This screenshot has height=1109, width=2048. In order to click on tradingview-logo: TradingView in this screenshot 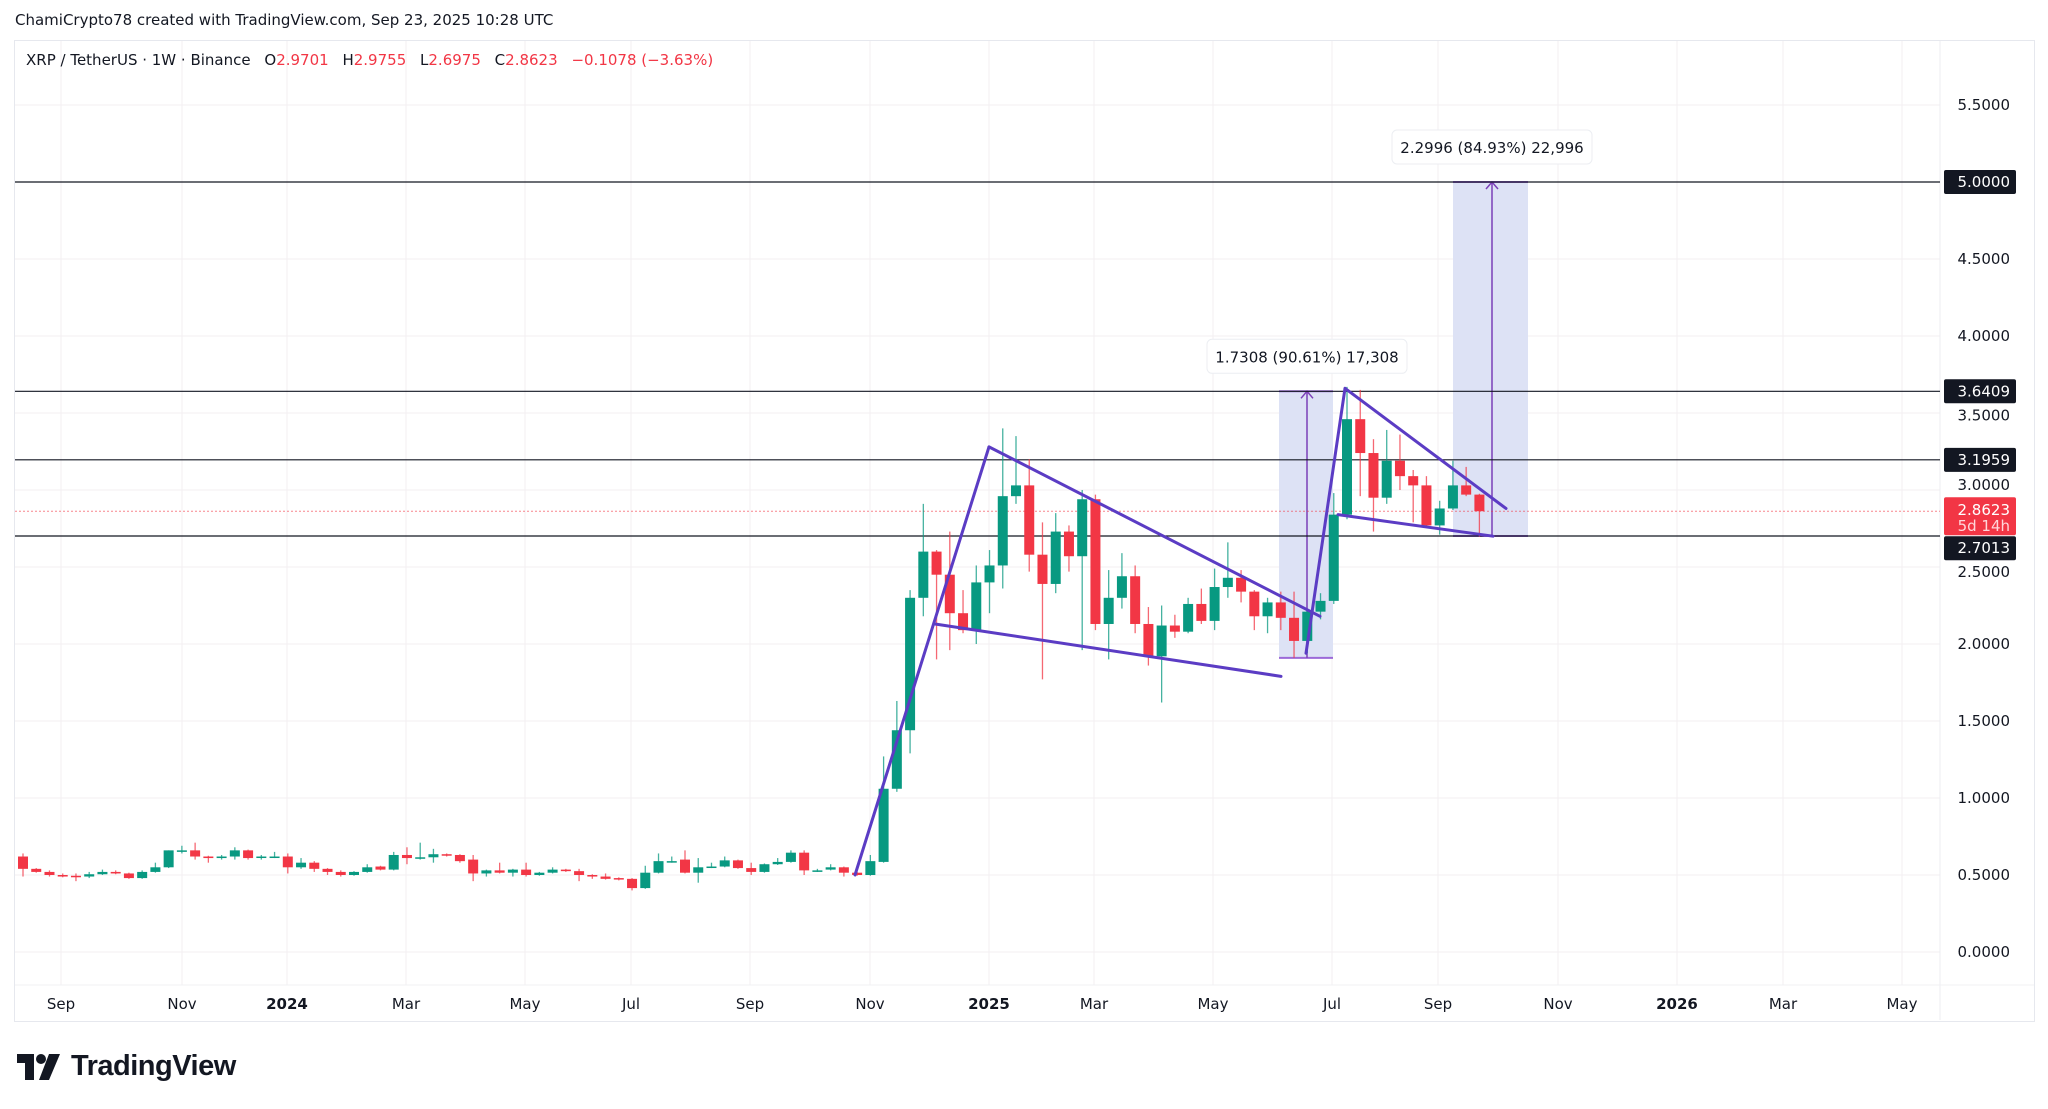, I will do `click(126, 1066)`.